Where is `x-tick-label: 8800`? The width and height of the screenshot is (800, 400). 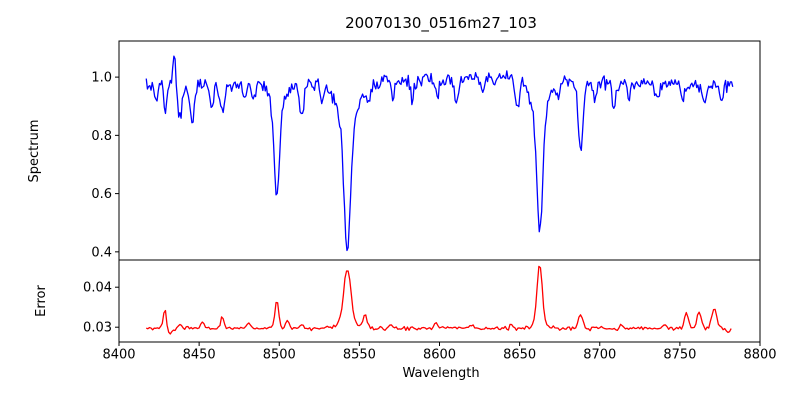
x-tick-label: 8800 is located at coordinates (759, 355).